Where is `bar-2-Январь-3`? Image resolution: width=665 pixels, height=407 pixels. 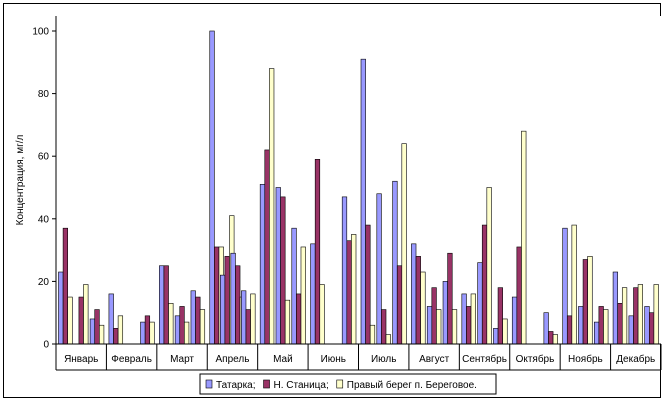
bar-2-Январь-3 is located at coordinates (97, 327).